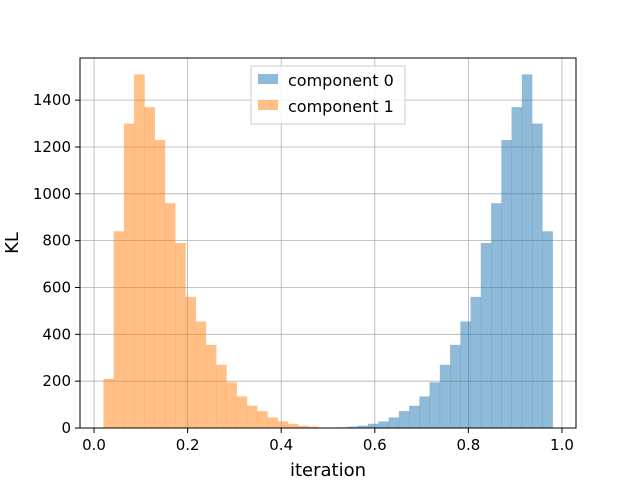 The height and width of the screenshot is (480, 640). What do you see at coordinates (56, 287) in the screenshot?
I see `y-tick-label: 600` at bounding box center [56, 287].